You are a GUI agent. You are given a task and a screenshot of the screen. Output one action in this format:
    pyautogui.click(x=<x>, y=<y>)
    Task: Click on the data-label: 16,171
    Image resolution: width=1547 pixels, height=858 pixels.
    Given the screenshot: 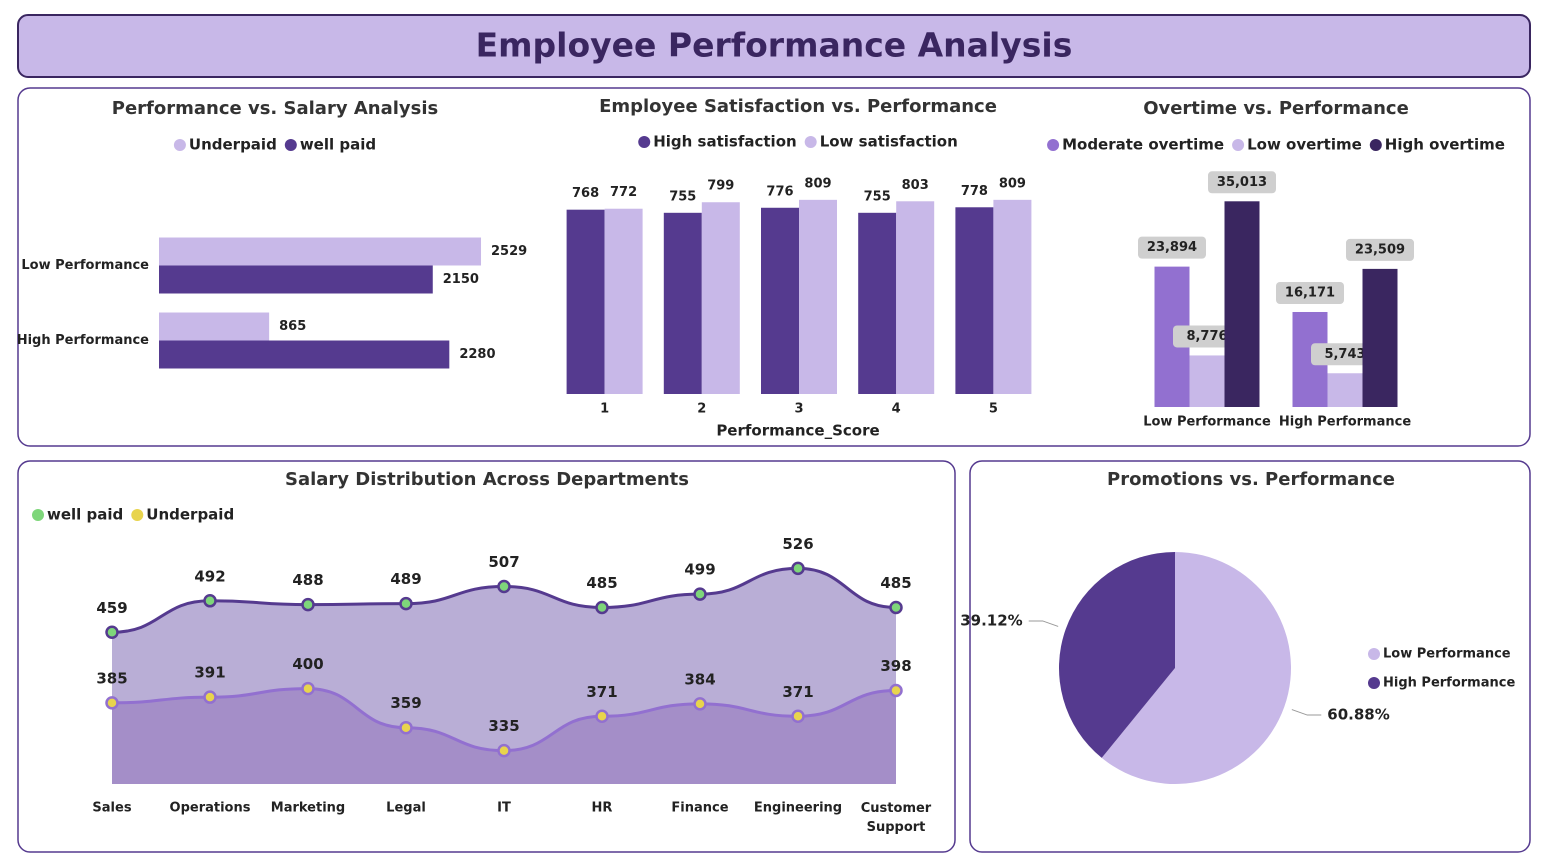 What is the action you would take?
    pyautogui.click(x=1310, y=292)
    